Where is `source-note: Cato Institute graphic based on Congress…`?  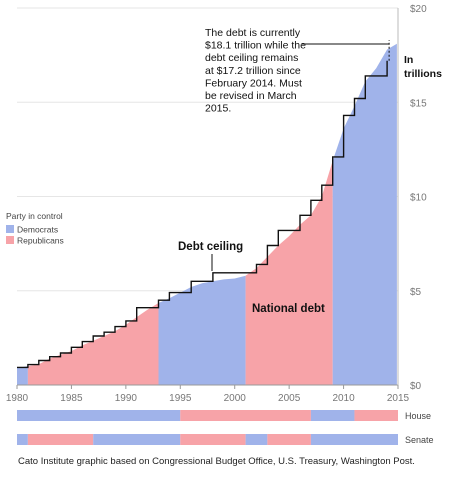 source-note: Cato Institute graphic based on Congress… is located at coordinates (216, 461).